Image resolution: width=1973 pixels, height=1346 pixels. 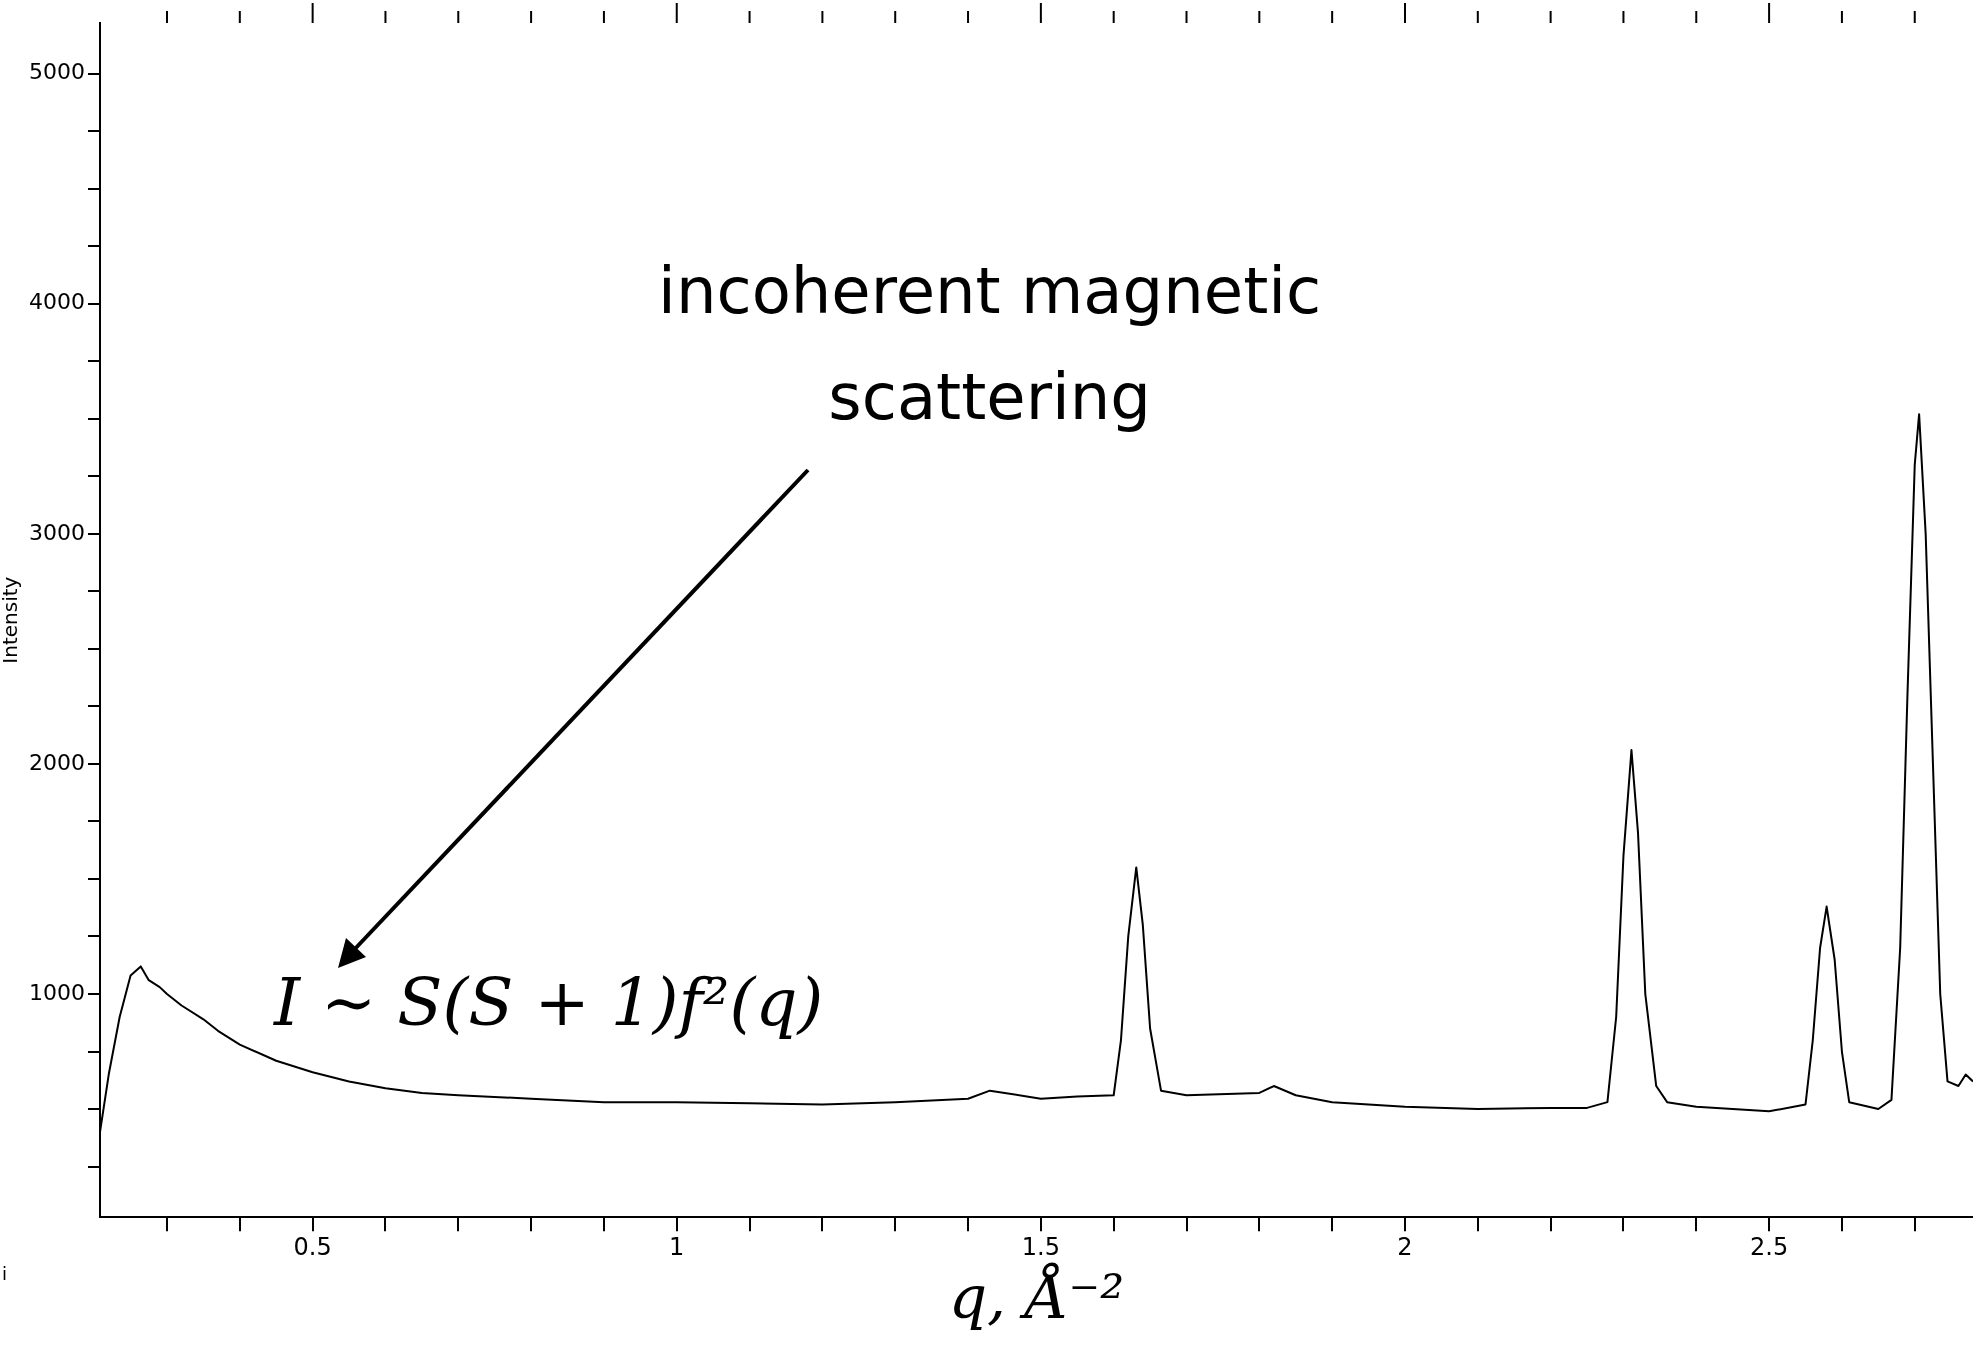 What do you see at coordinates (56, 532) in the screenshot?
I see `y-tick-label: 3000` at bounding box center [56, 532].